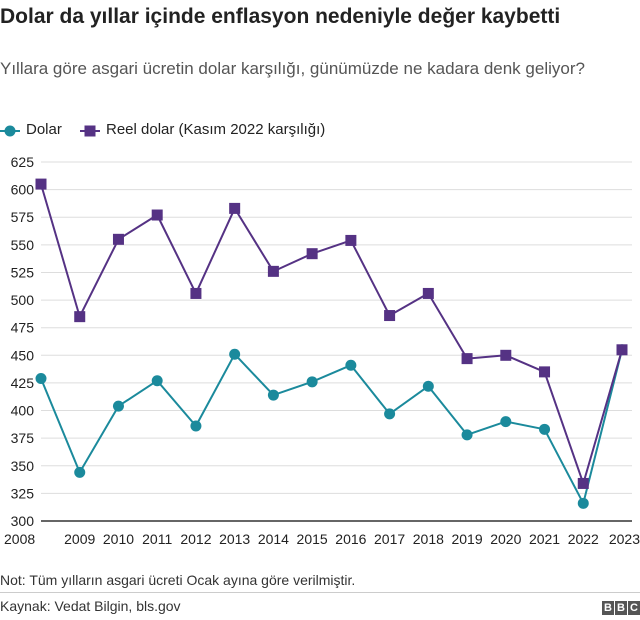 The height and width of the screenshot is (620, 640). Describe the element at coordinates (544, 539) in the screenshot. I see `x-tick-label: 2021` at that location.